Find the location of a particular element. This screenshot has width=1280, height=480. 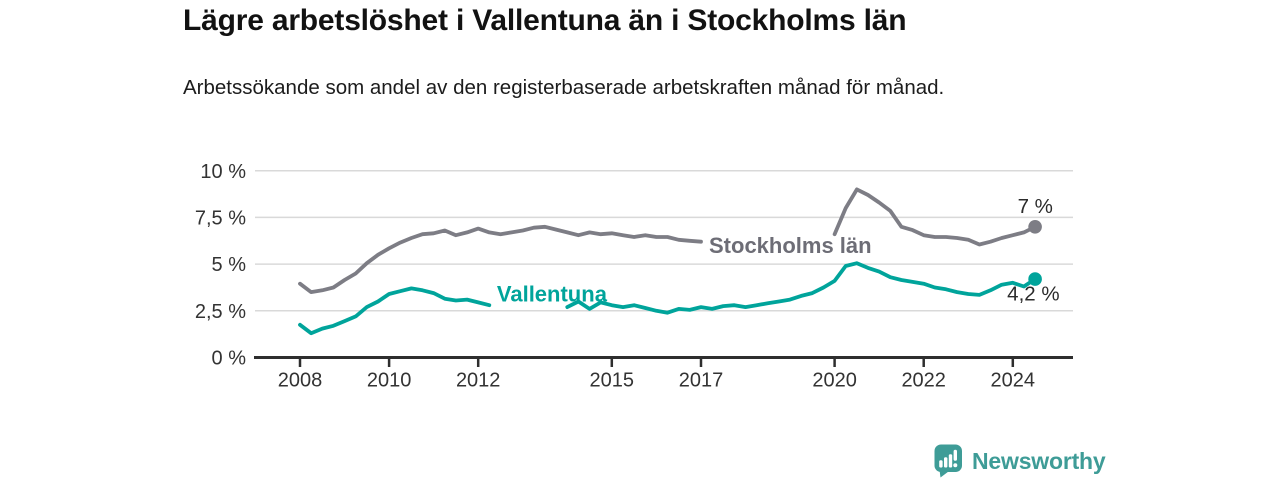

newsworthy-logo: Newsworthy is located at coordinates (1019, 461).